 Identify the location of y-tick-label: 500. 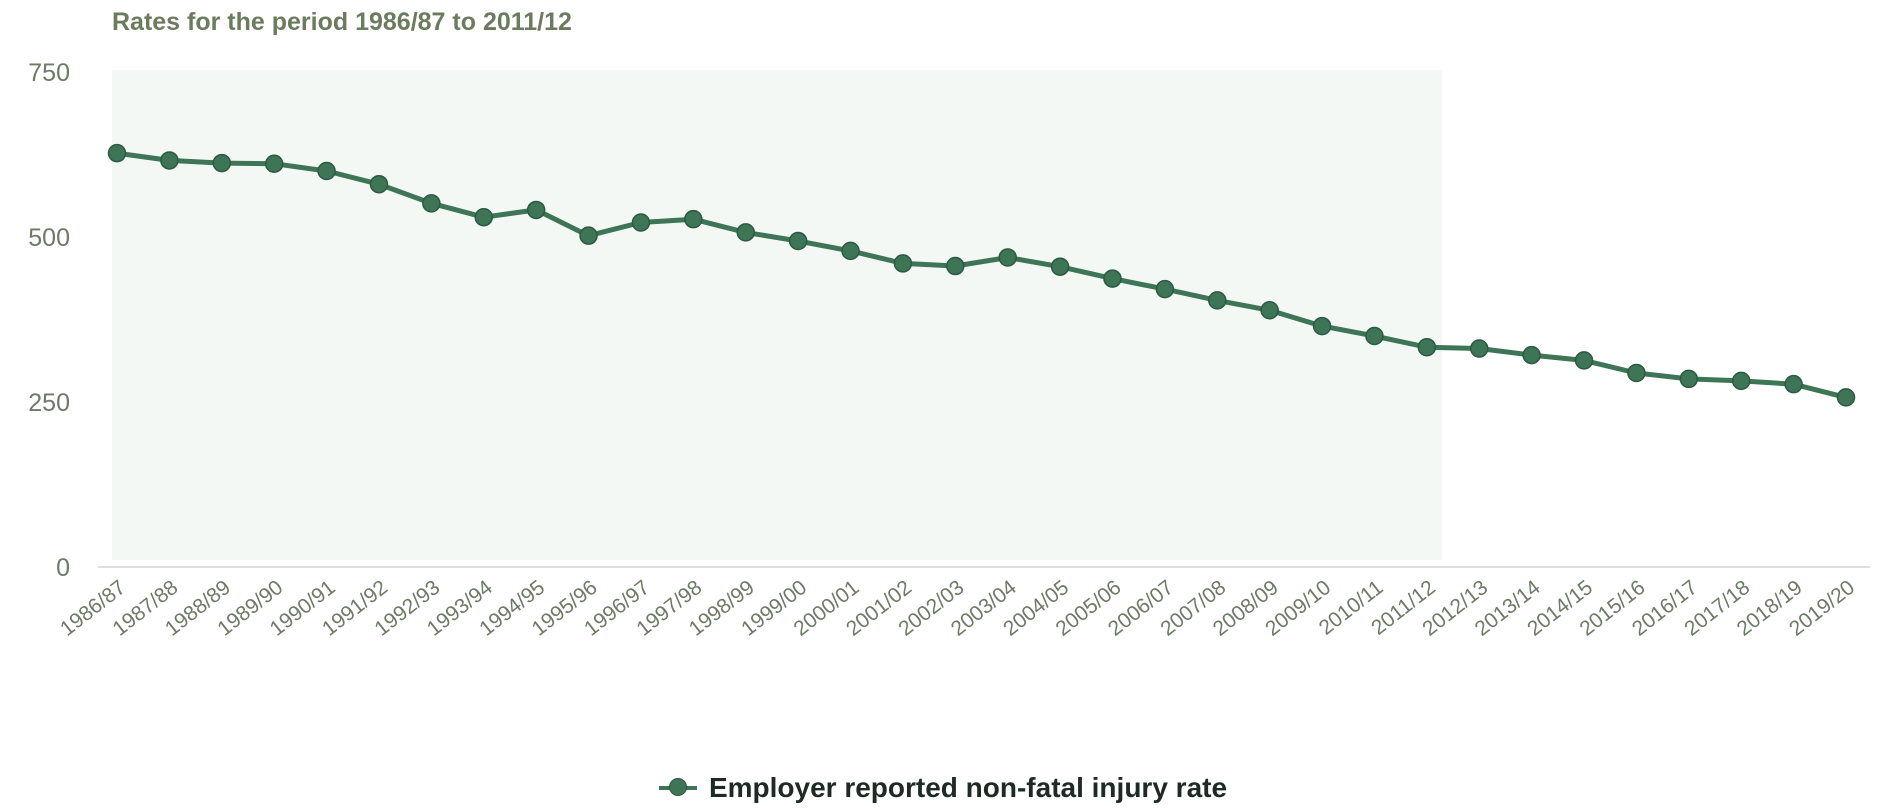
(49, 238).